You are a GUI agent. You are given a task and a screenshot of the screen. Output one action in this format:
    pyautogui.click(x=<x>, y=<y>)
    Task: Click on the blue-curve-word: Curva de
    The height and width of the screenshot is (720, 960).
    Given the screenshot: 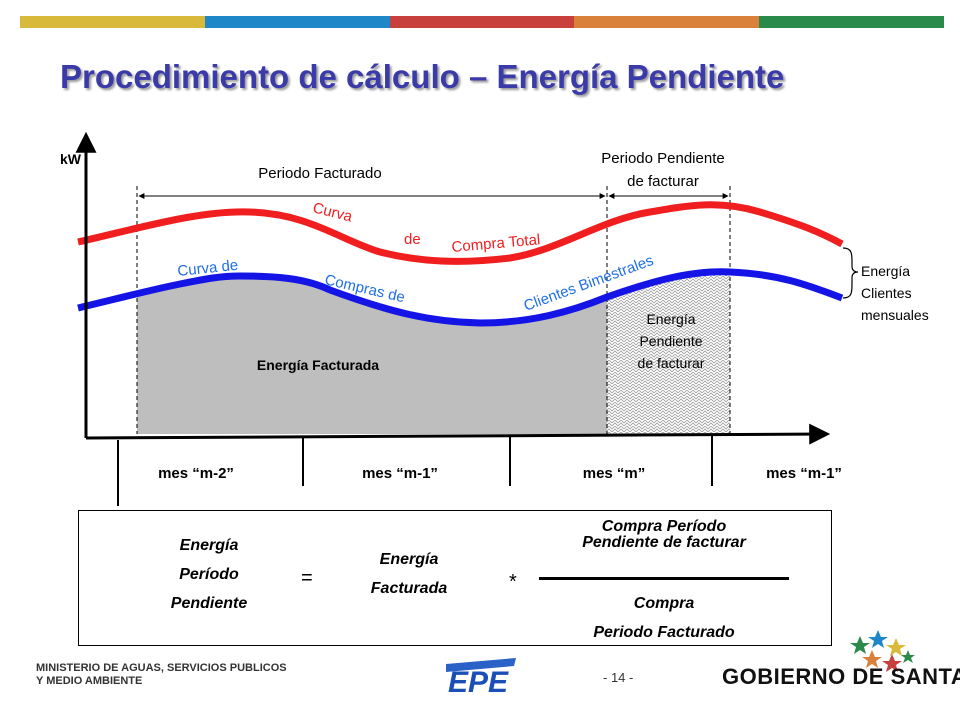 What is the action you would take?
    pyautogui.click(x=208, y=268)
    